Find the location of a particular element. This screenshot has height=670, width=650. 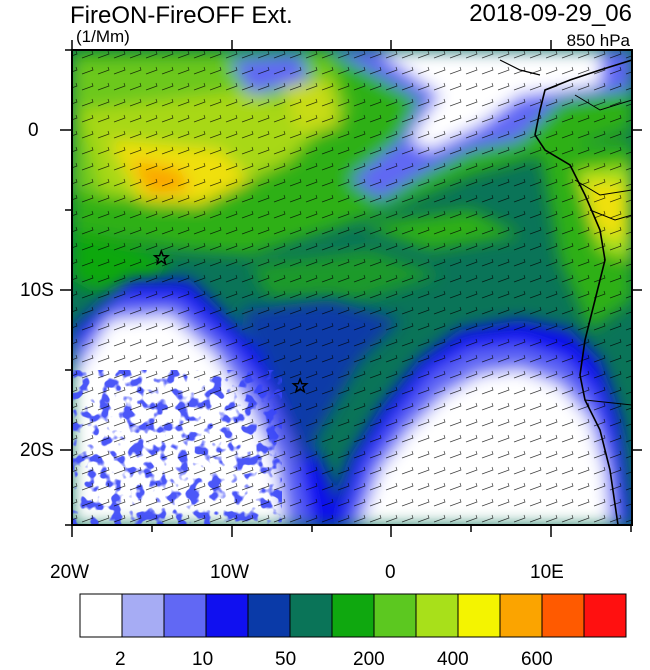

star-marker-south is located at coordinates (300, 385).